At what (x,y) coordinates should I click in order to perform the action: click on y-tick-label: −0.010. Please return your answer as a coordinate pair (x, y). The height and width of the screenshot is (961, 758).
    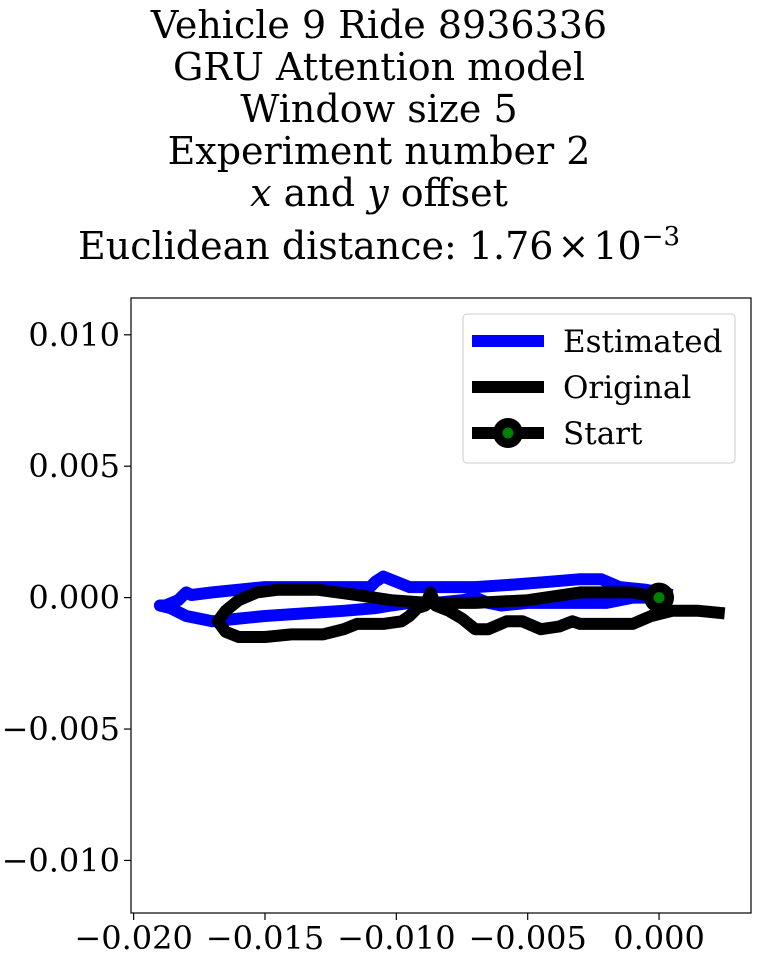
    Looking at the image, I should click on (61, 860).